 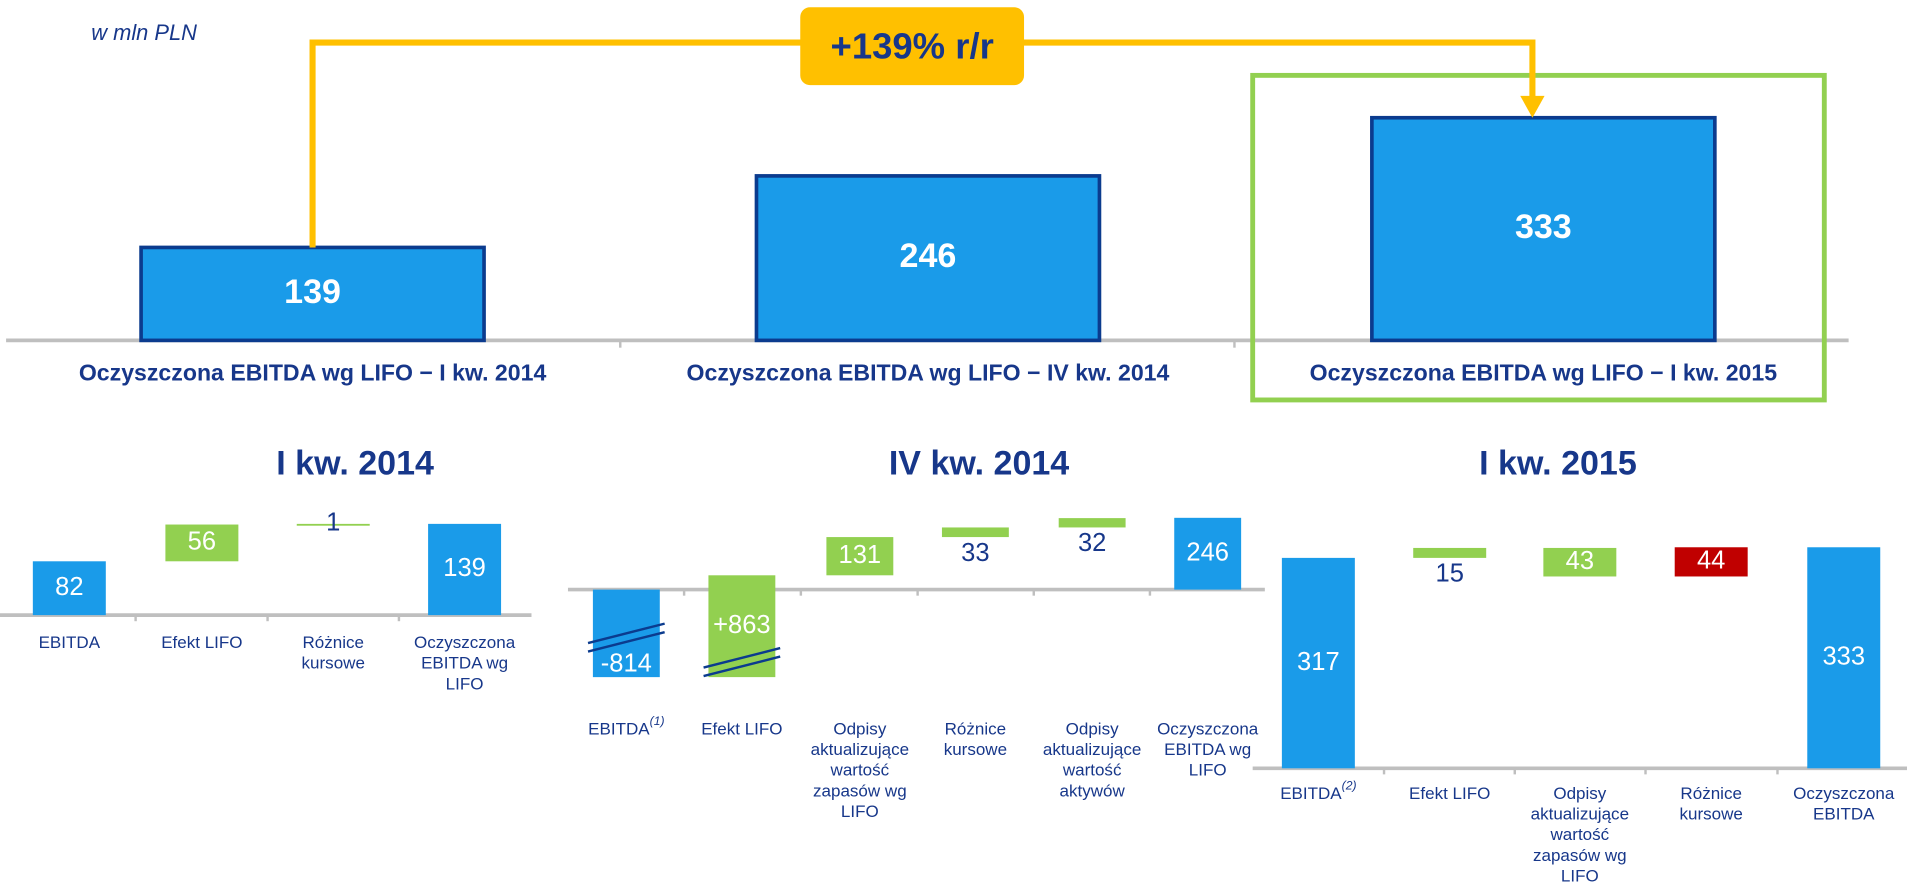 What do you see at coordinates (144, 32) in the screenshot?
I see `unit-label: w mln PLN` at bounding box center [144, 32].